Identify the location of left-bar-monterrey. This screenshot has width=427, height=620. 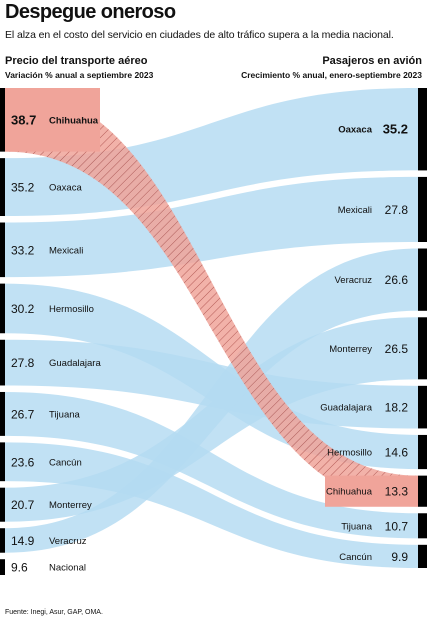
(2, 504).